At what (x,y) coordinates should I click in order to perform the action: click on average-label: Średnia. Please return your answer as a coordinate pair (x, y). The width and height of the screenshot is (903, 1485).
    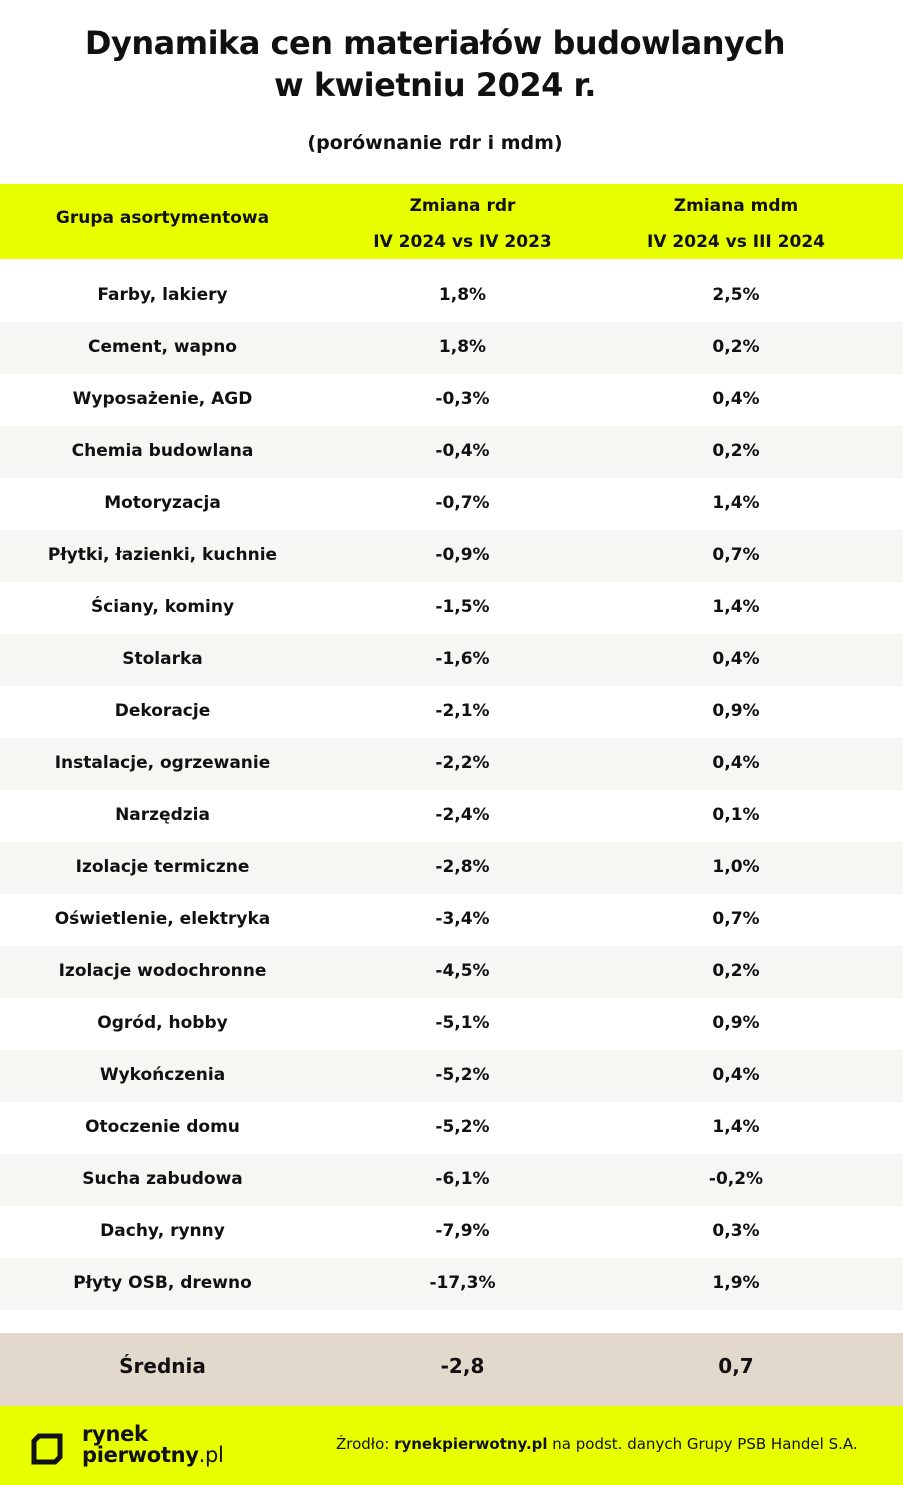
    Looking at the image, I should click on (162, 1366).